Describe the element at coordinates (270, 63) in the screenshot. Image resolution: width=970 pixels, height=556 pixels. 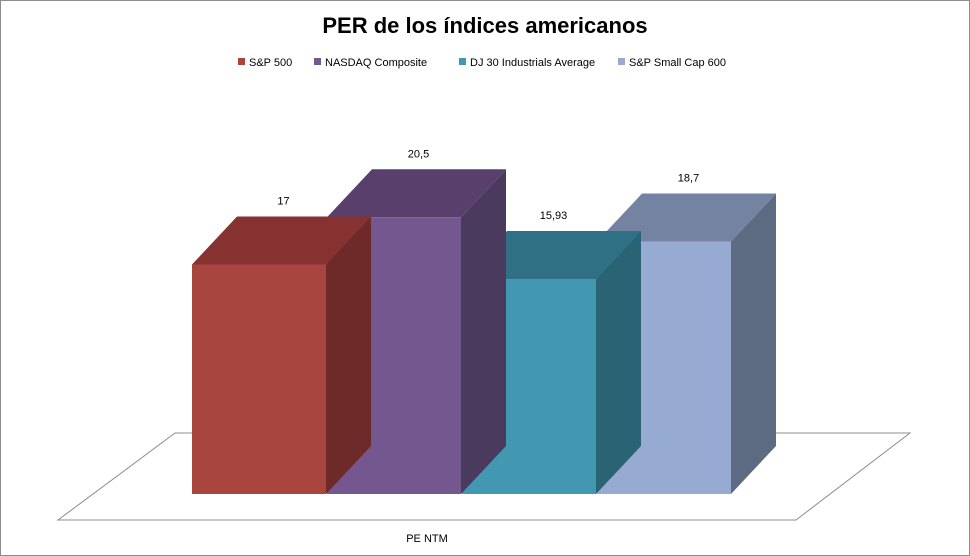
I see `legend-label-sandp-500: S&P 500` at that location.